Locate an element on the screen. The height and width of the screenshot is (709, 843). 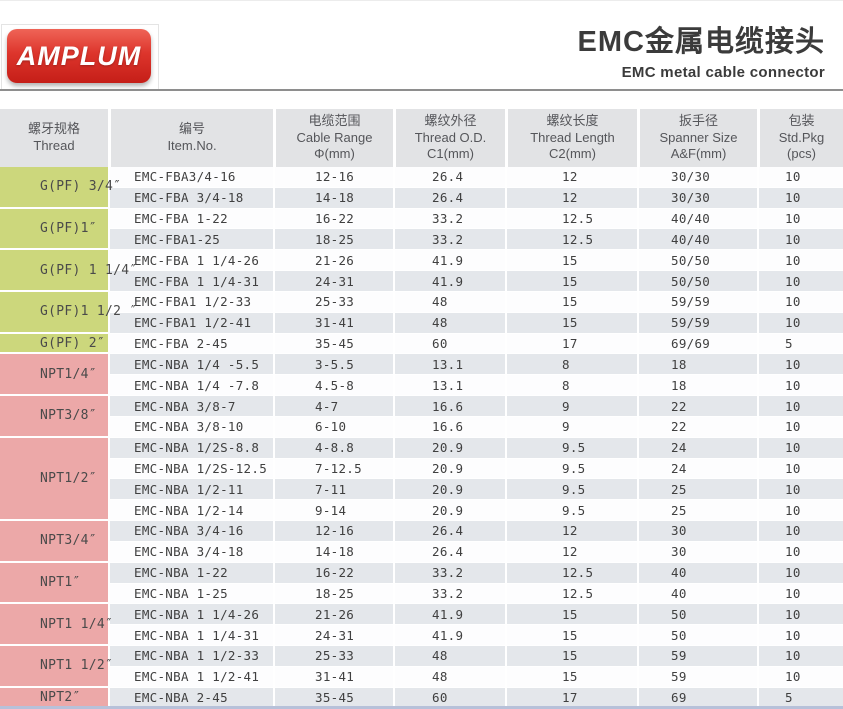
thread-length-cell: 12 is located at coordinates (571, 531).